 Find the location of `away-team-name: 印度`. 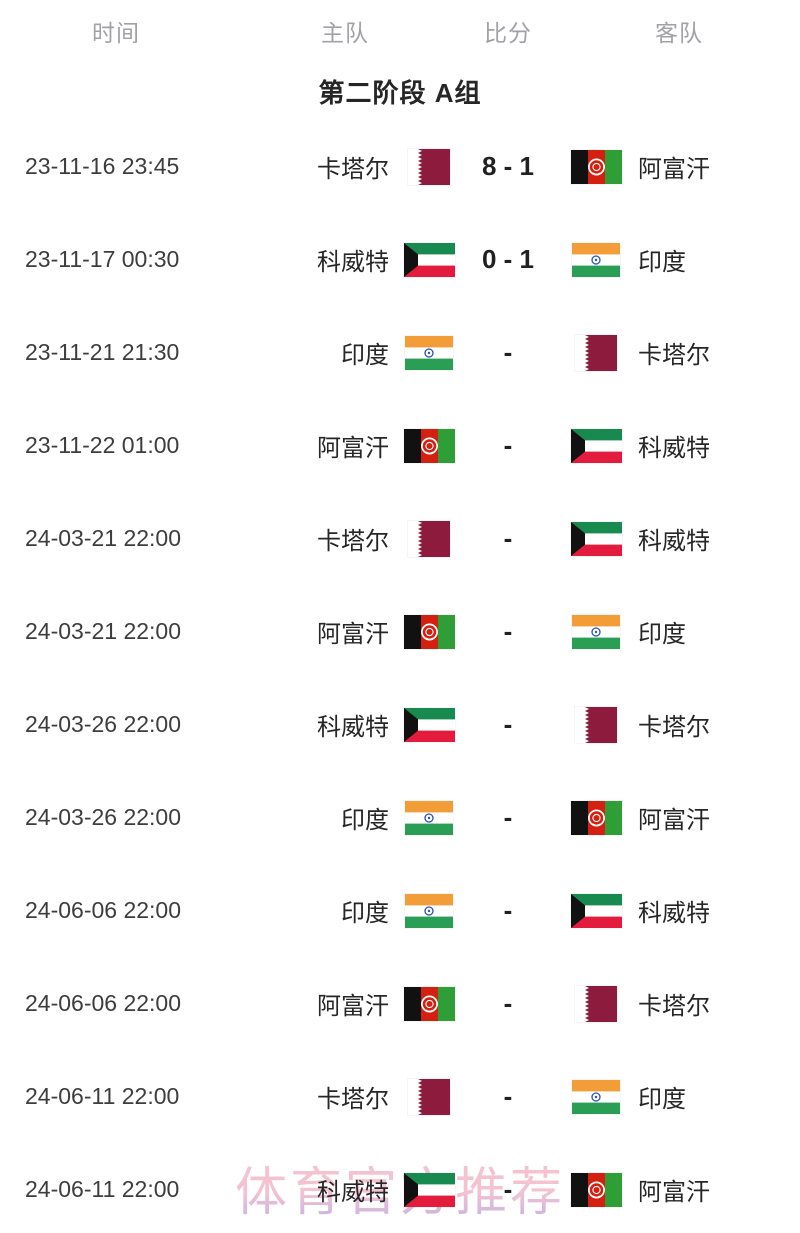

away-team-name: 印度 is located at coordinates (662, 634).